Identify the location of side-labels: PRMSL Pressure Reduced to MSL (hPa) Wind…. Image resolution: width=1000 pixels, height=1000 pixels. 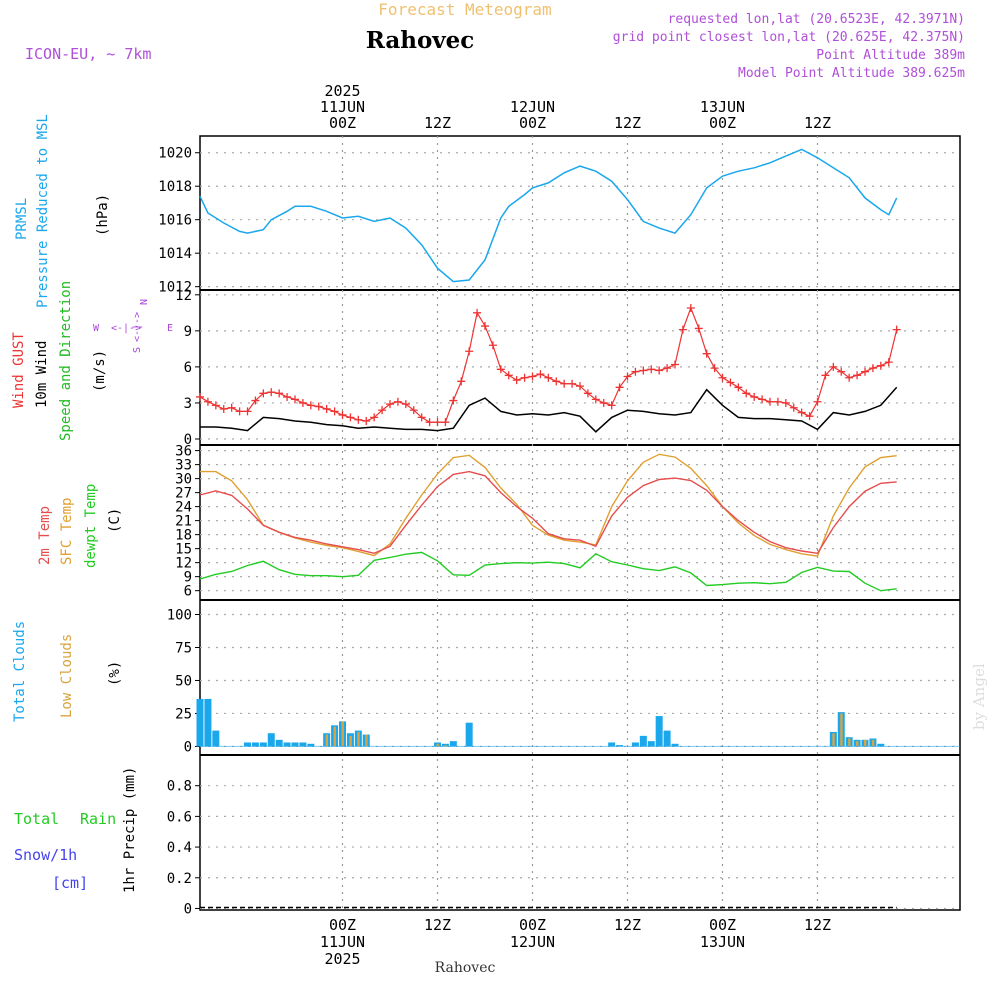
(92, 503).